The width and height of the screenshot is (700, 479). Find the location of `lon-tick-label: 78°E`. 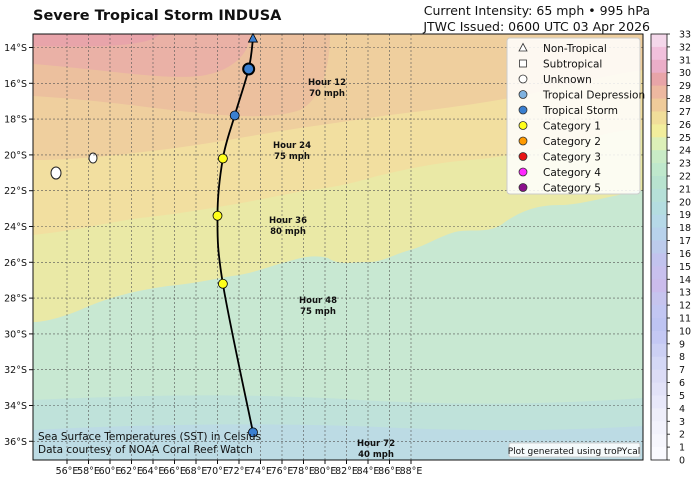

lon-tick-label: 78°E is located at coordinates (303, 471).